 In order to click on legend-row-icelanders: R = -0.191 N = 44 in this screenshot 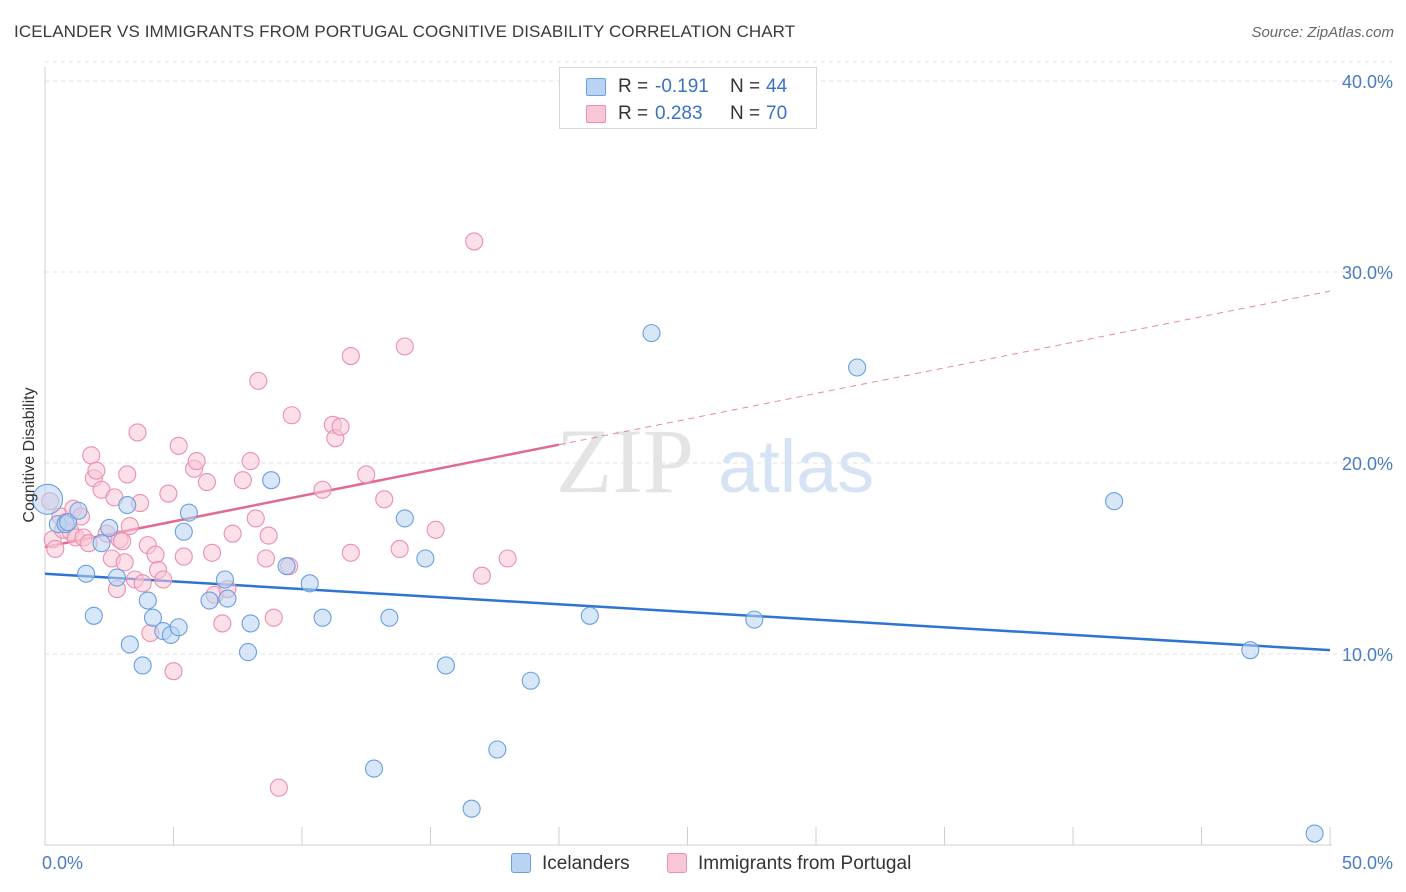, I will do `click(688, 87)`.